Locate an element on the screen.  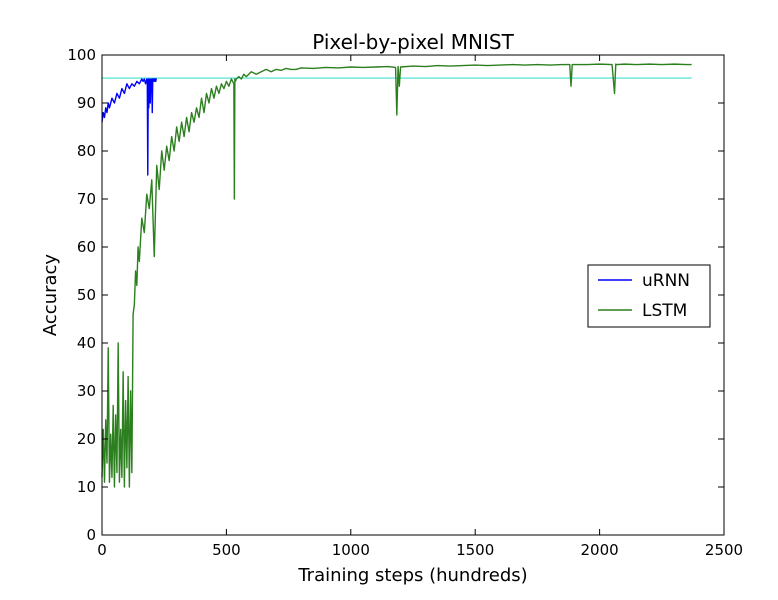
chart-title: Pixel-by-pixel MNIST is located at coordinates (413, 42).